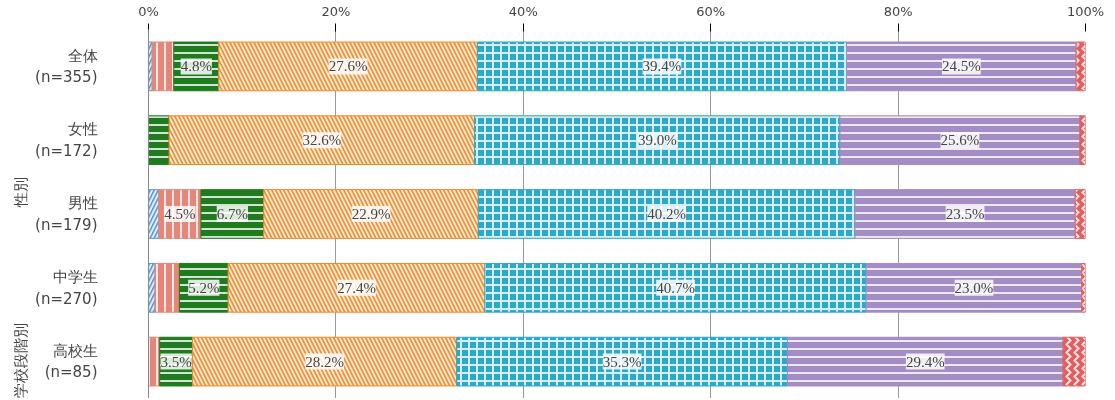 Image resolution: width=1115 pixels, height=400 pixels. Describe the element at coordinates (523, 11) in the screenshot. I see `x-tick-label: 40%` at that location.